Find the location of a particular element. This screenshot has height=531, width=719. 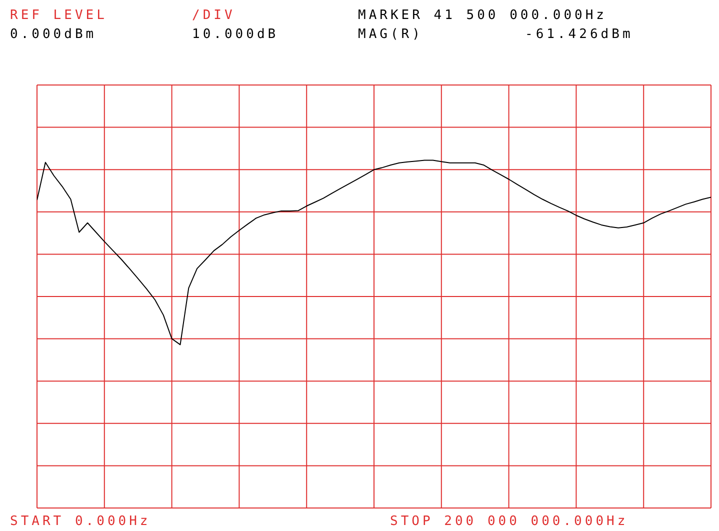

text: /DIV is located at coordinates (214, 15).